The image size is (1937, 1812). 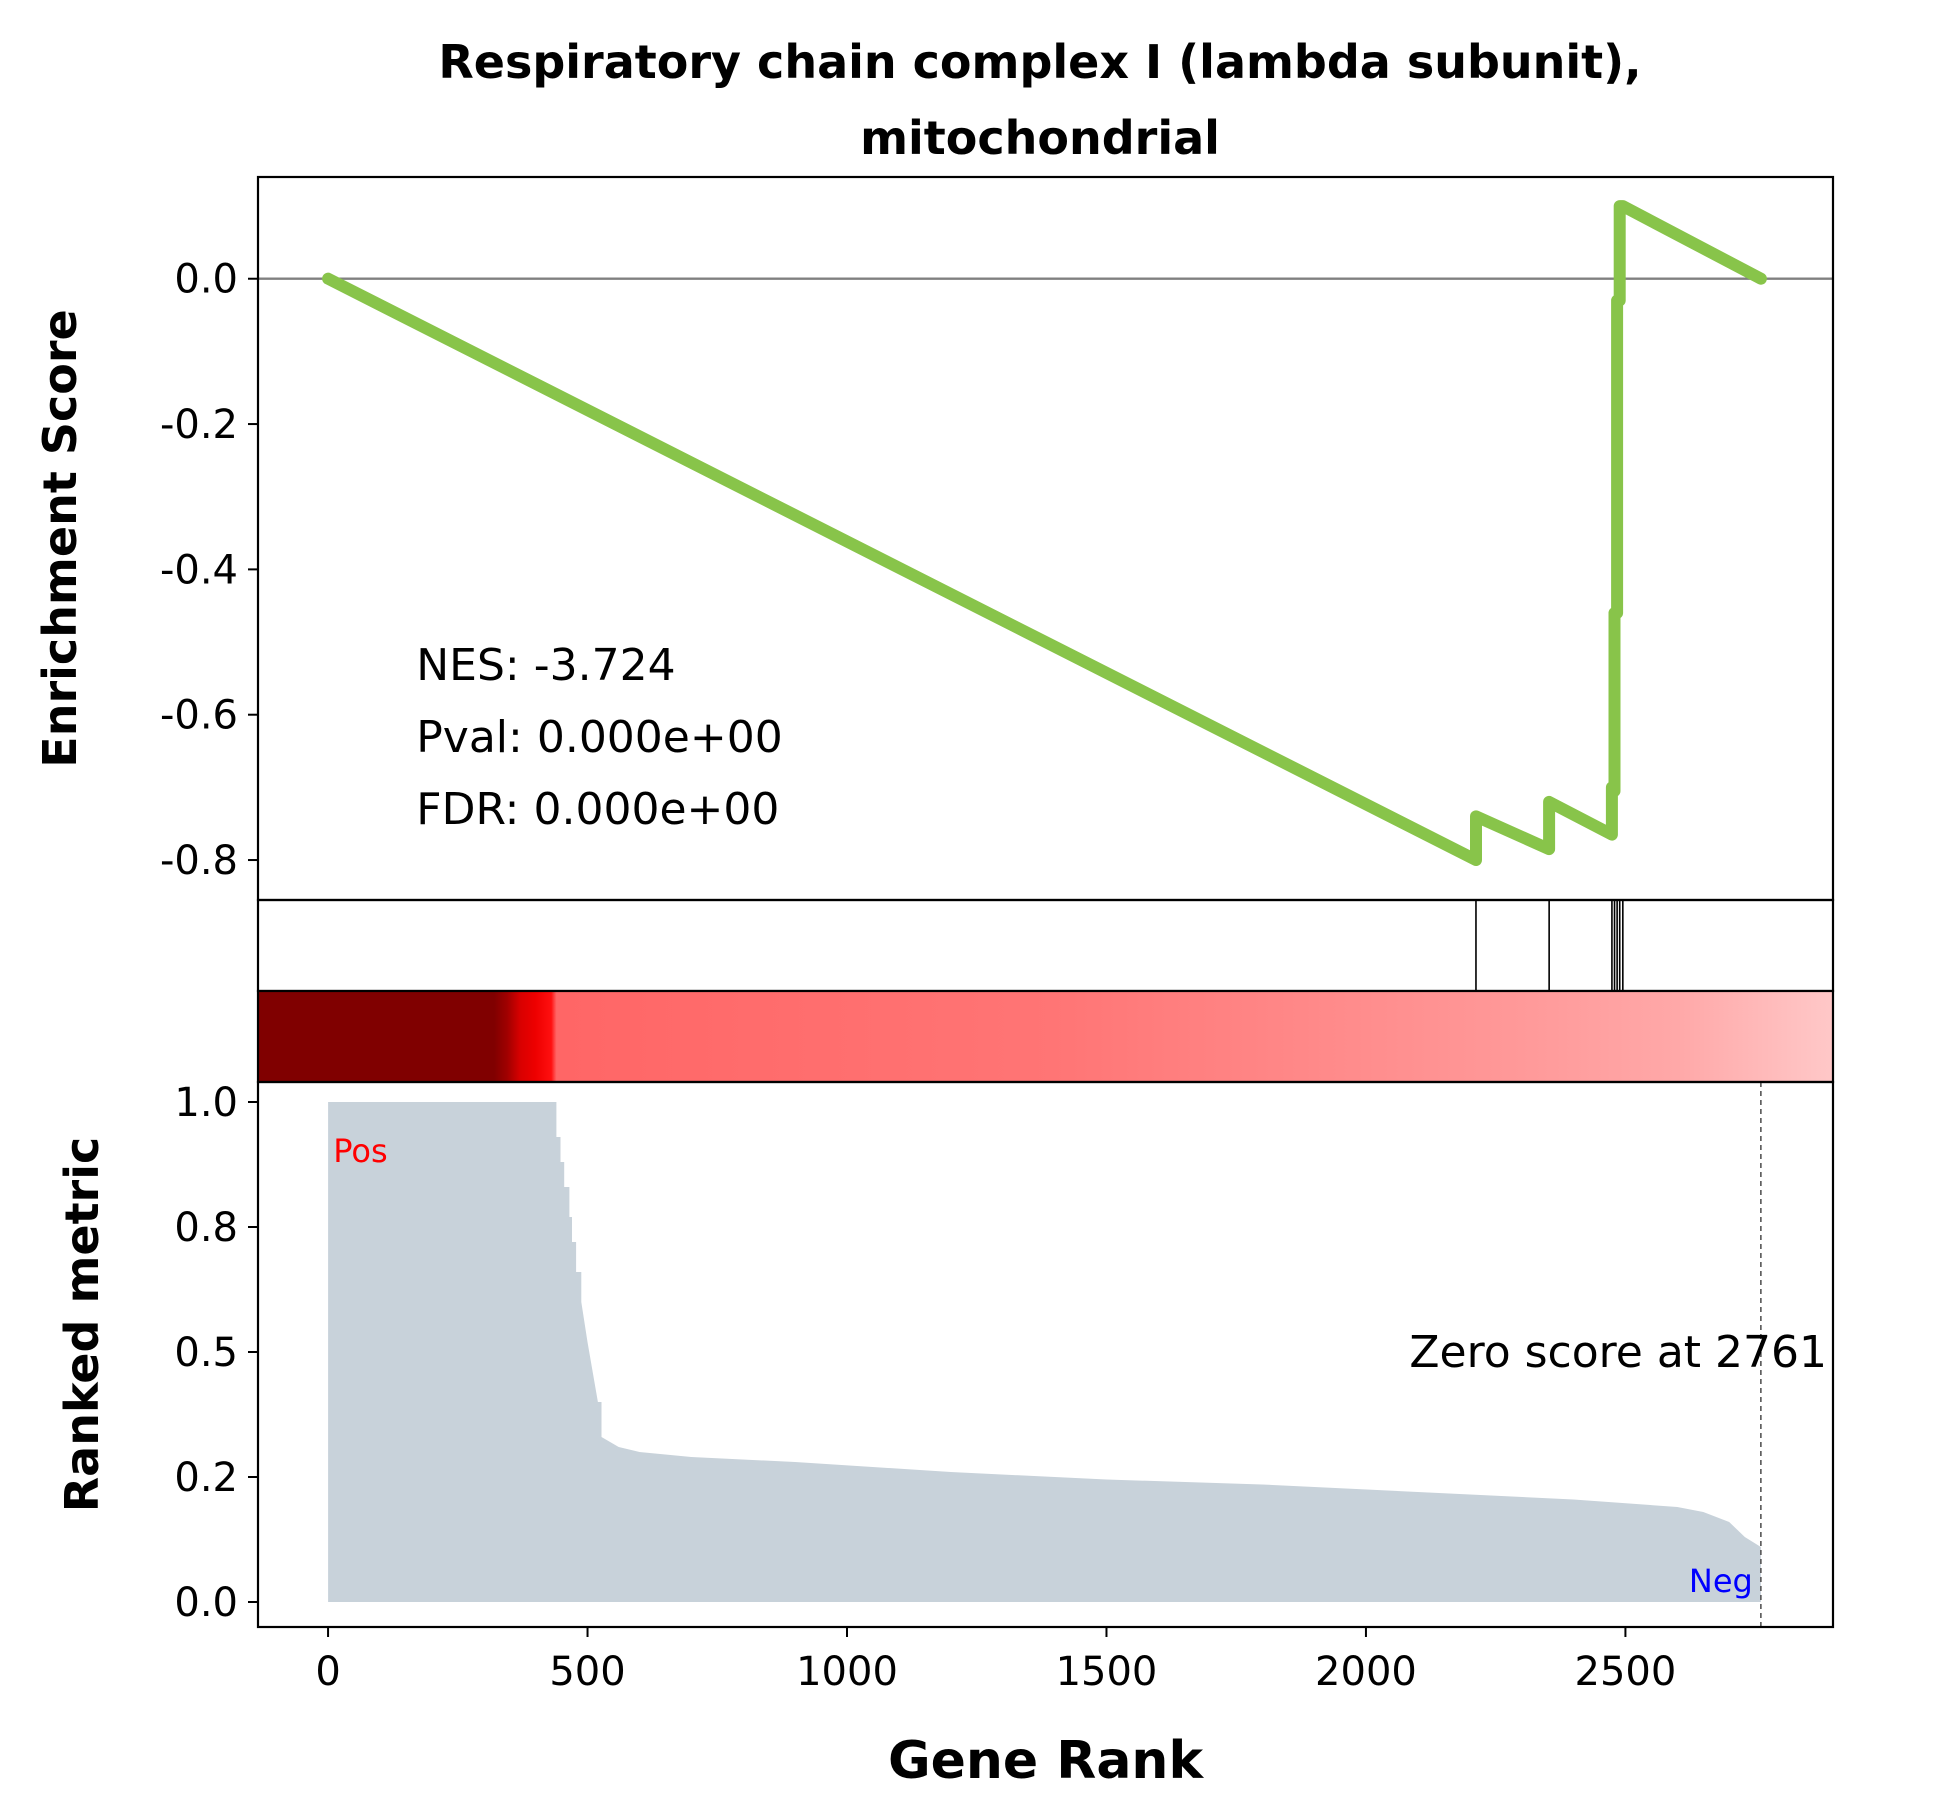 I want to click on rank-color-bar, so click(x=1045, y=1036).